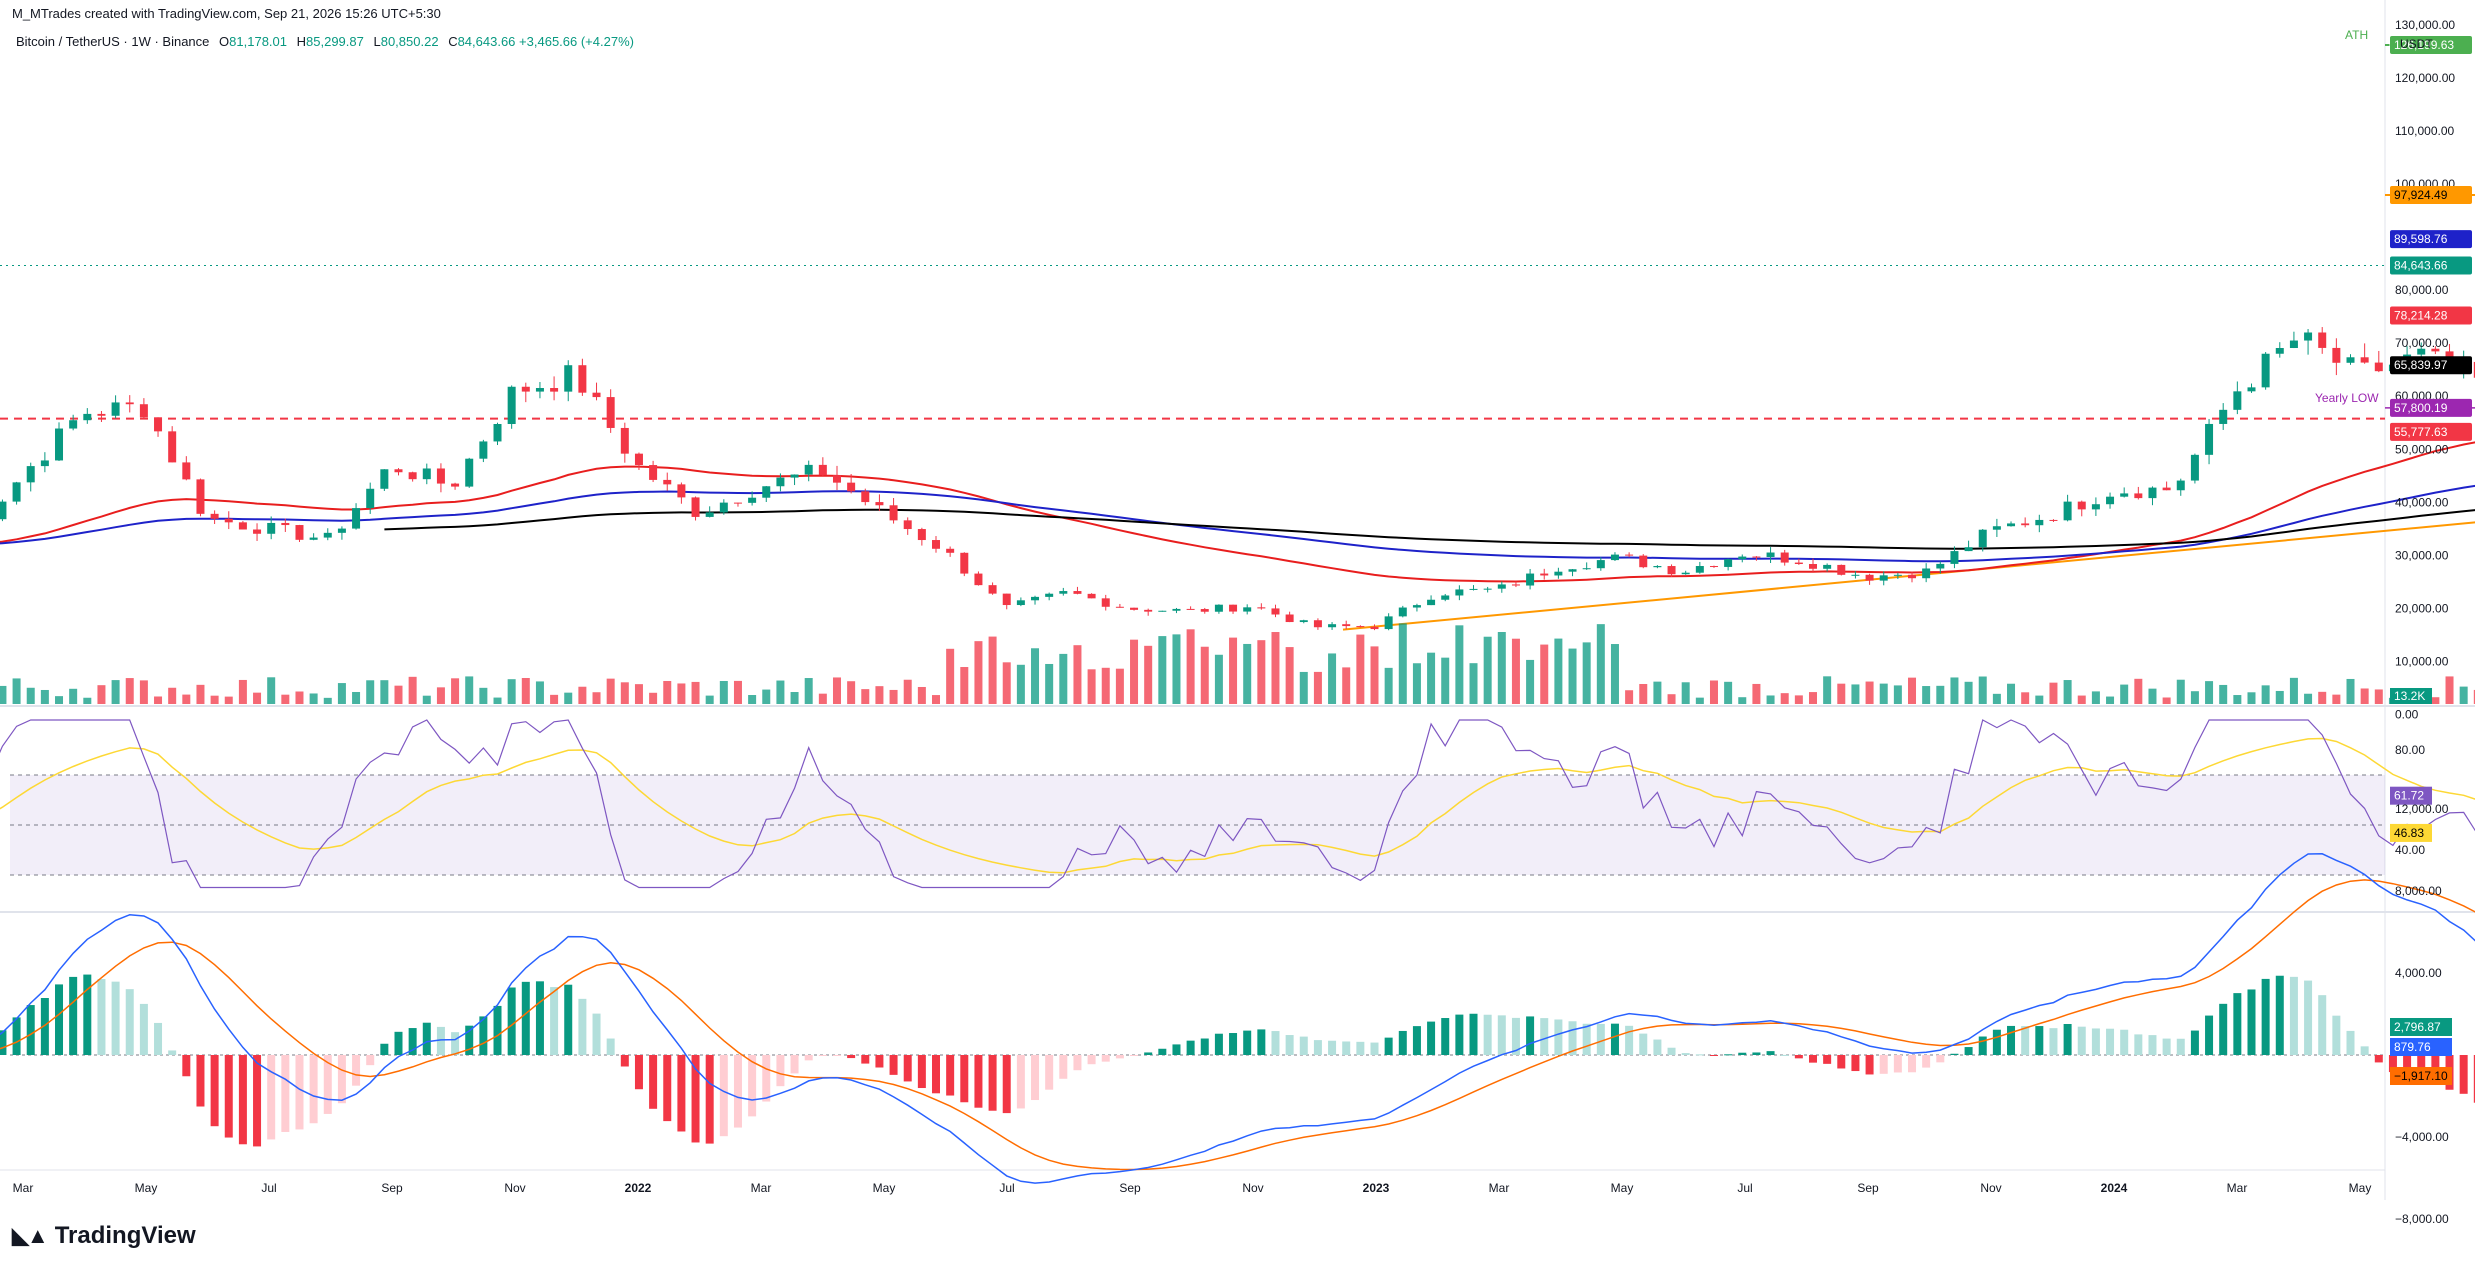 This screenshot has height=1266, width=2475. Describe the element at coordinates (1237, 804) in the screenshot. I see `rsi-line` at that location.